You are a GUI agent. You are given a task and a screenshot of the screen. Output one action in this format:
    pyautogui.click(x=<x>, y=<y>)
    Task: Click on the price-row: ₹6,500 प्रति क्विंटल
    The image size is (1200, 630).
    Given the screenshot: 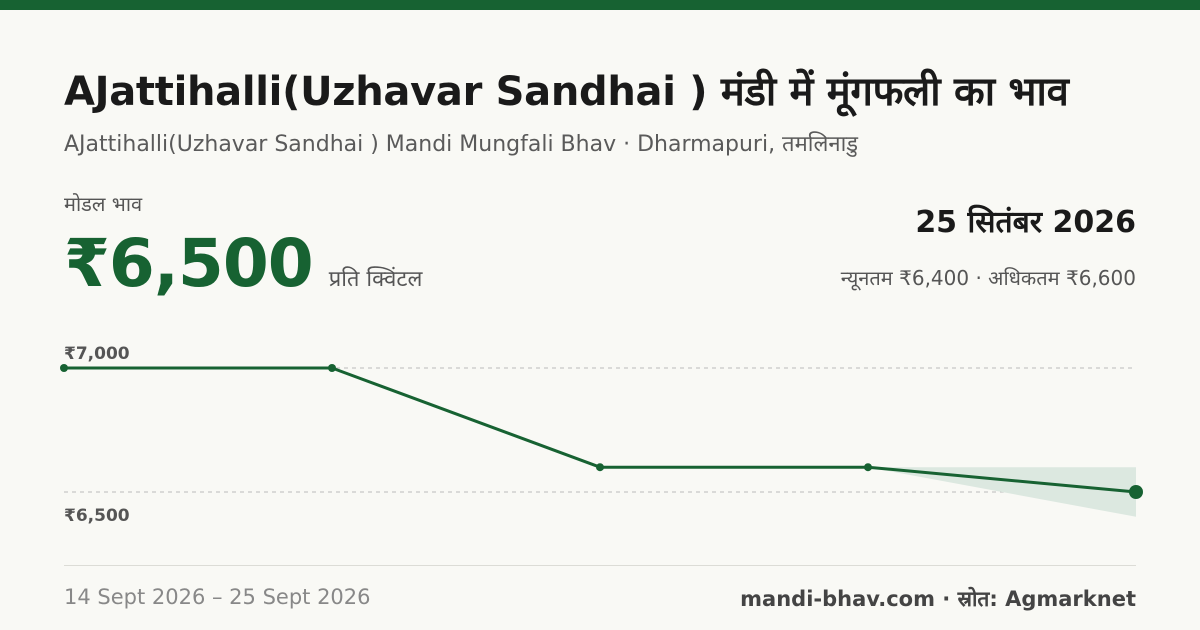 What is the action you would take?
    pyautogui.click(x=243, y=263)
    